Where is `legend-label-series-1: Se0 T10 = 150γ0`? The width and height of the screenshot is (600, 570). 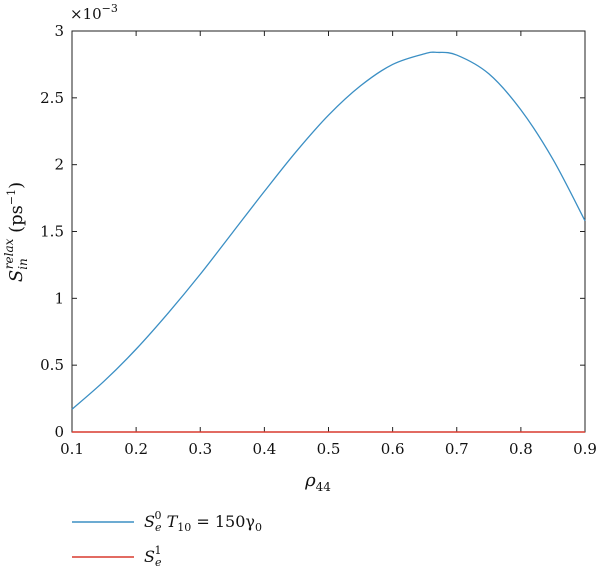 legend-label-series-1: Se0 T10 = 150γ0 is located at coordinates (203, 521).